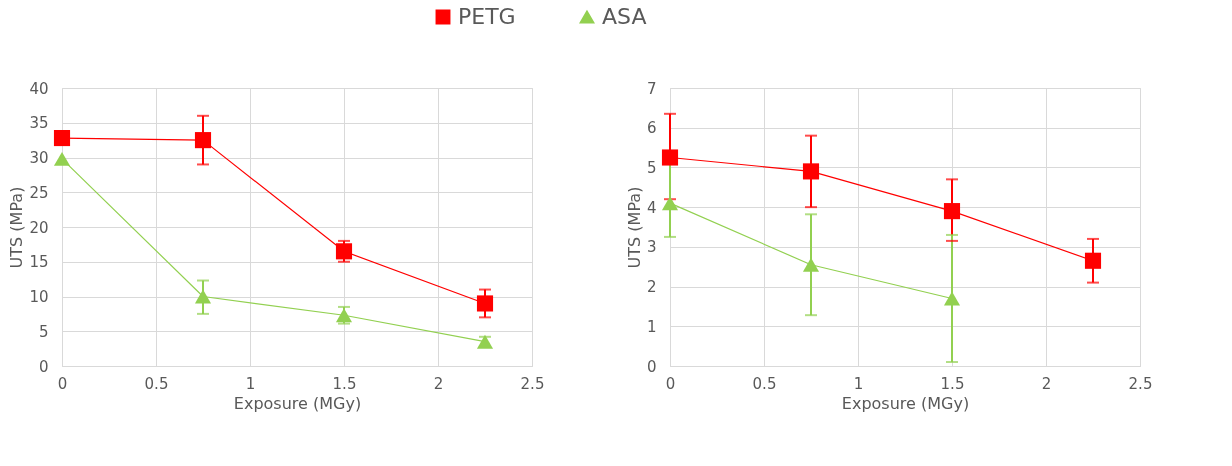  I want to click on y-tick-label: 35, so click(39, 123).